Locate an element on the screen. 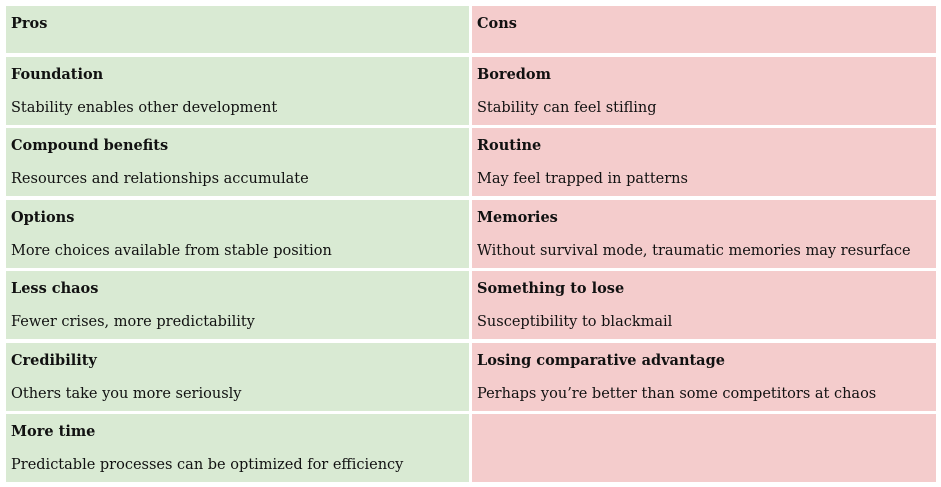 The image size is (941, 487). item-text: Resources and relationships accumulate is located at coordinates (160, 179).